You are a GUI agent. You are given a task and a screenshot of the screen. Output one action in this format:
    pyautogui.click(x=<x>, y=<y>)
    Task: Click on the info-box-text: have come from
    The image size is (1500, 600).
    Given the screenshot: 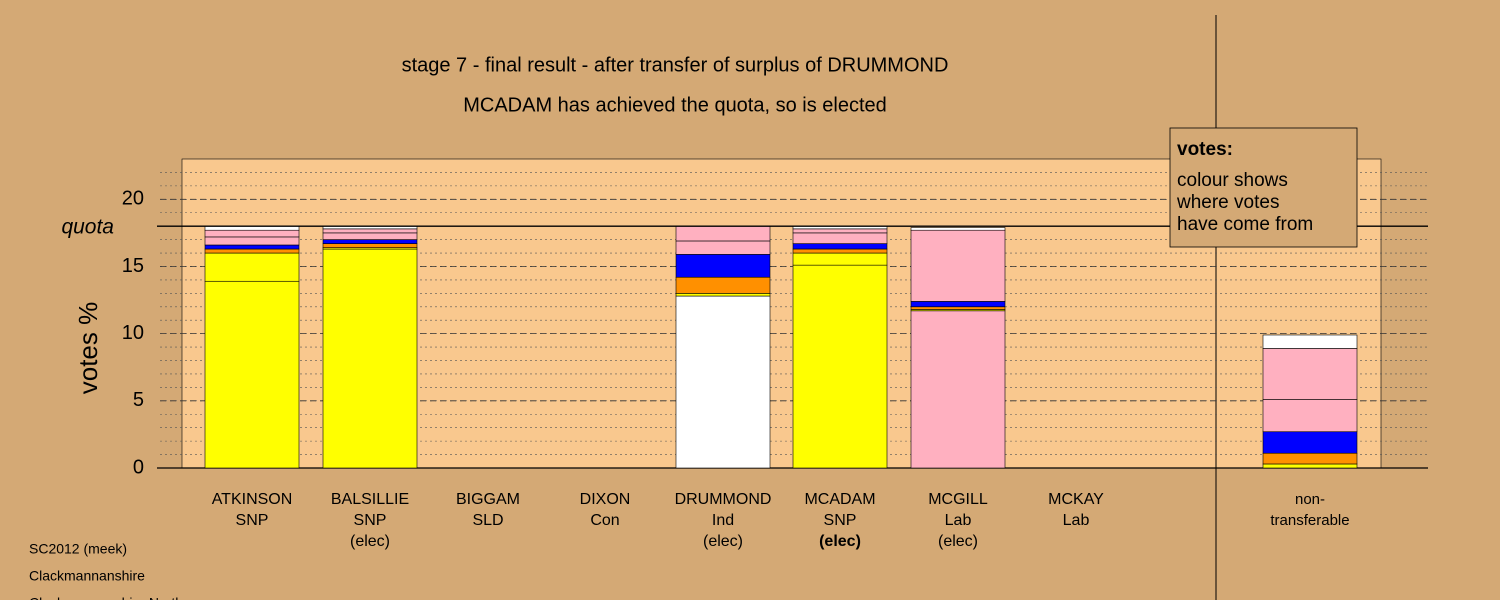 What is the action you would take?
    pyautogui.click(x=1245, y=224)
    